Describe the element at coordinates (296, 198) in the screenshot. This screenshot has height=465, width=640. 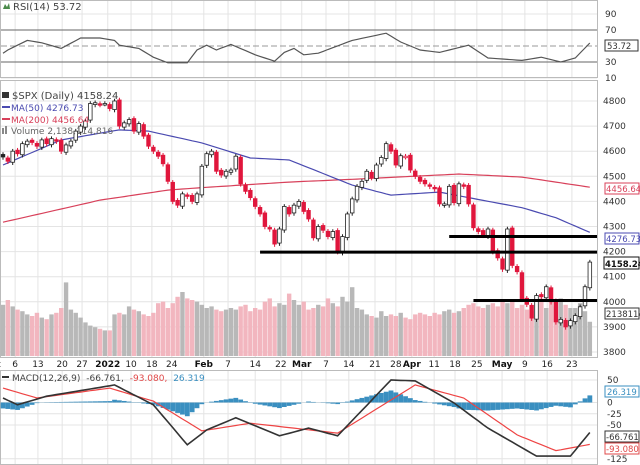
I see `ma200-line` at that location.